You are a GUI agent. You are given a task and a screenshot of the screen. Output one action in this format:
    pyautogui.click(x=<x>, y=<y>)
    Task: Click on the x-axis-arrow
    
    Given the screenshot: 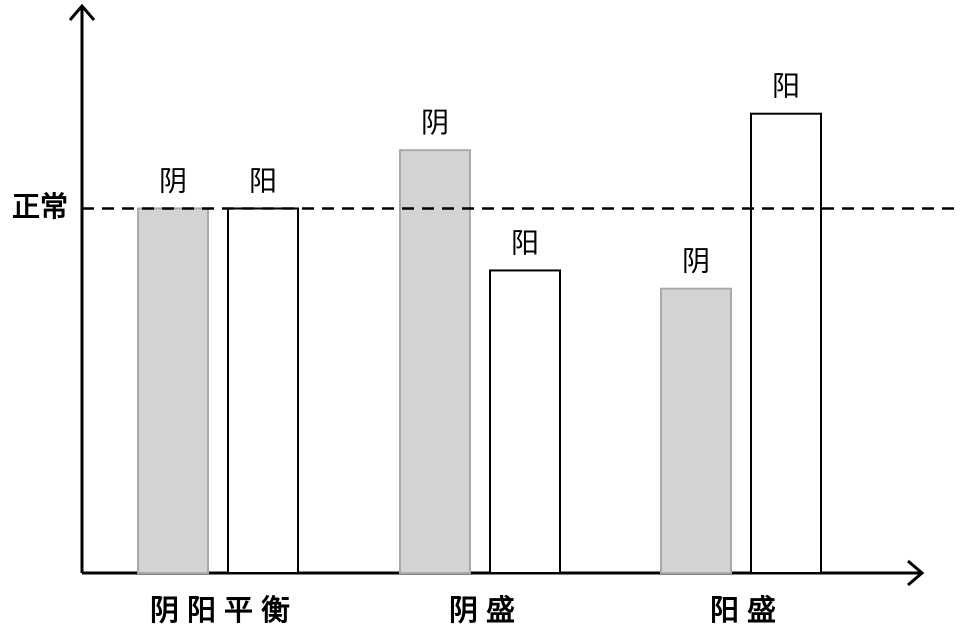 What is the action you would take?
    pyautogui.click(x=916, y=573)
    